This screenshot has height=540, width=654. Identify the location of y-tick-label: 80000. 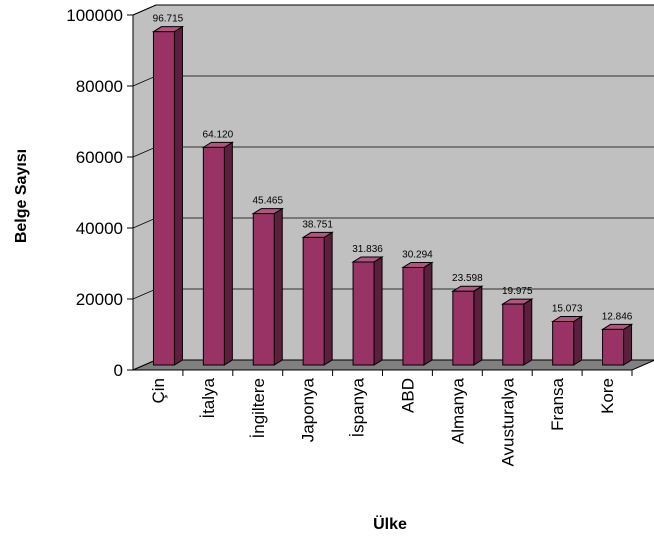
(99, 86).